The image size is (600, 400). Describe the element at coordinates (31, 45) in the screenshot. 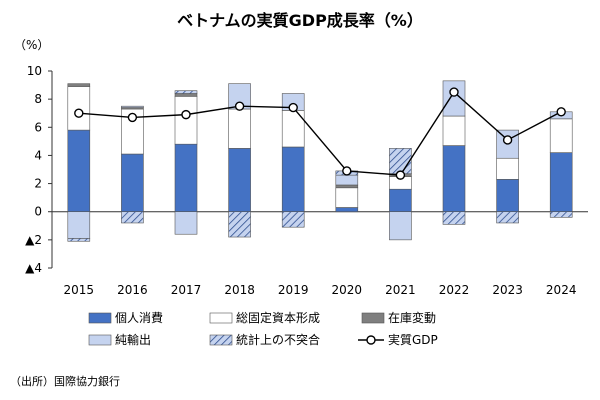

I see `y-axis-label: （%）` at that location.